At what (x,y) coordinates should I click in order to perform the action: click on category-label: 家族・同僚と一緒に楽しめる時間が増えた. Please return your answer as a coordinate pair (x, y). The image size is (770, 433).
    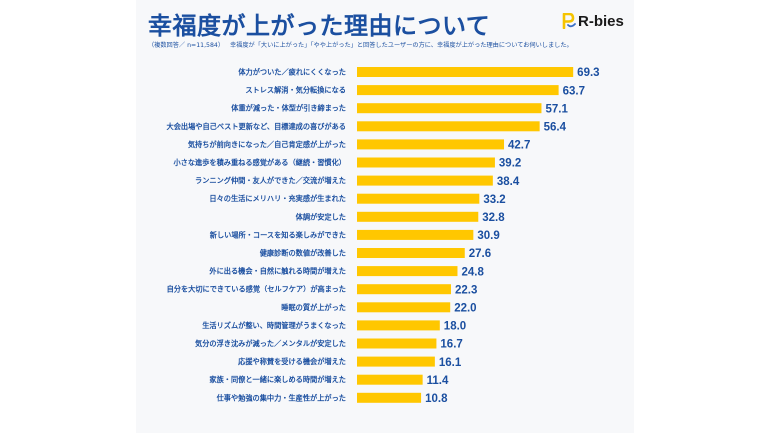
    Looking at the image, I should click on (277, 379).